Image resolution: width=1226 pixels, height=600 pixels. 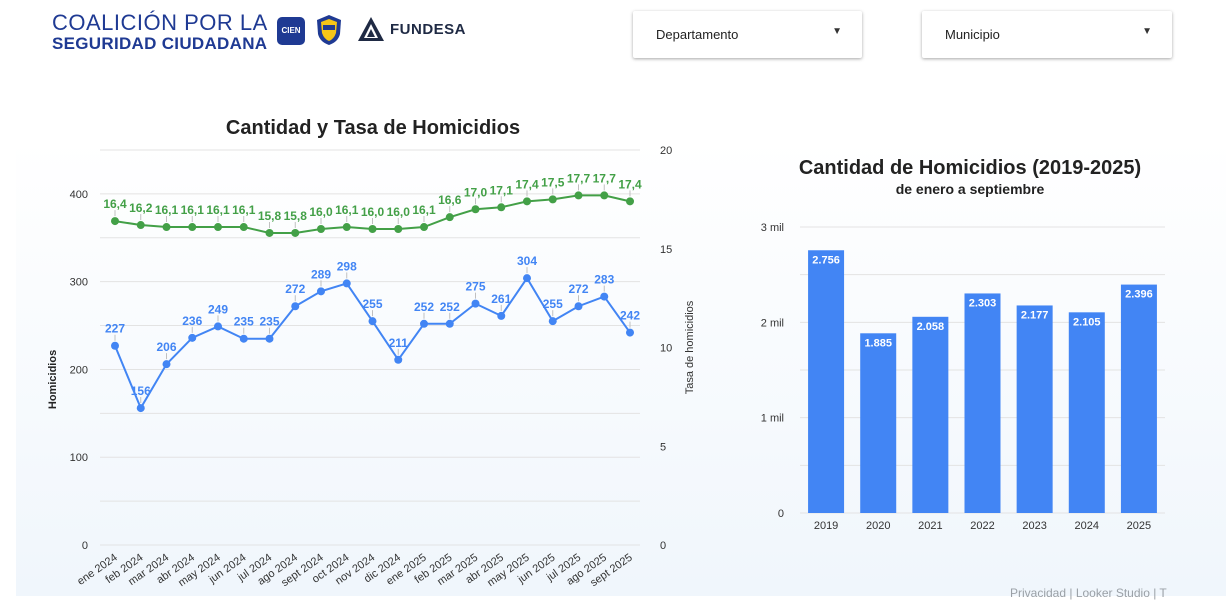 I want to click on data-label: 261, so click(x=501, y=299).